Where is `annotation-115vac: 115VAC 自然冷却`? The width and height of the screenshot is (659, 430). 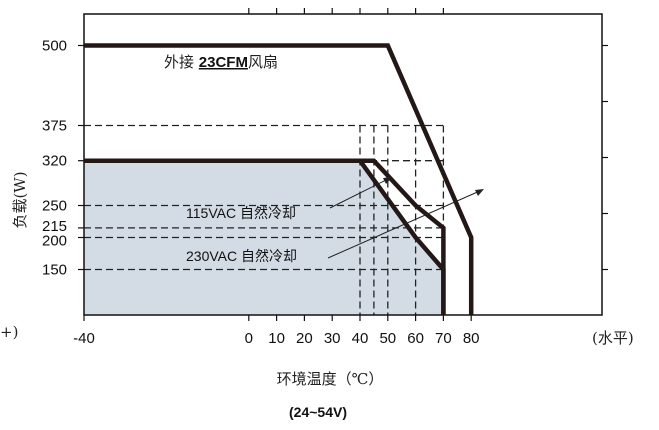
annotation-115vac: 115VAC 自然冷却 is located at coordinates (241, 213).